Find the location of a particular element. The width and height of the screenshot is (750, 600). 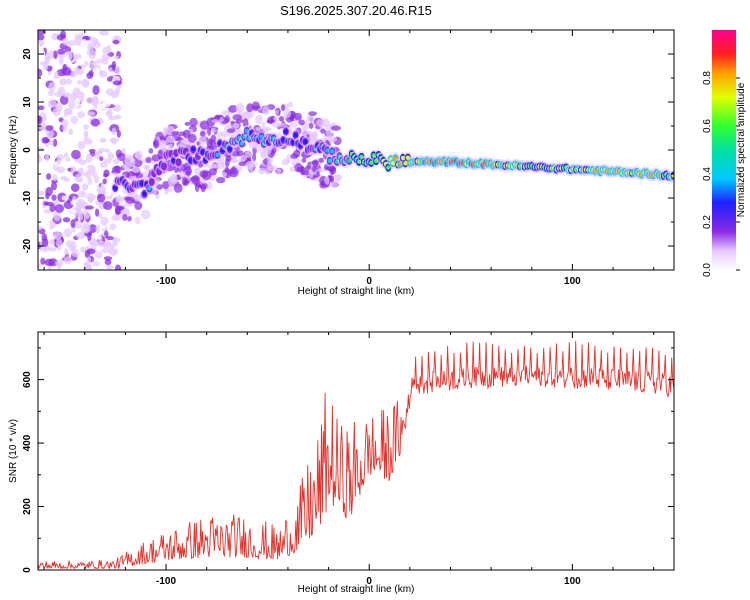

snr-y-tick-label: 0 is located at coordinates (27, 570).